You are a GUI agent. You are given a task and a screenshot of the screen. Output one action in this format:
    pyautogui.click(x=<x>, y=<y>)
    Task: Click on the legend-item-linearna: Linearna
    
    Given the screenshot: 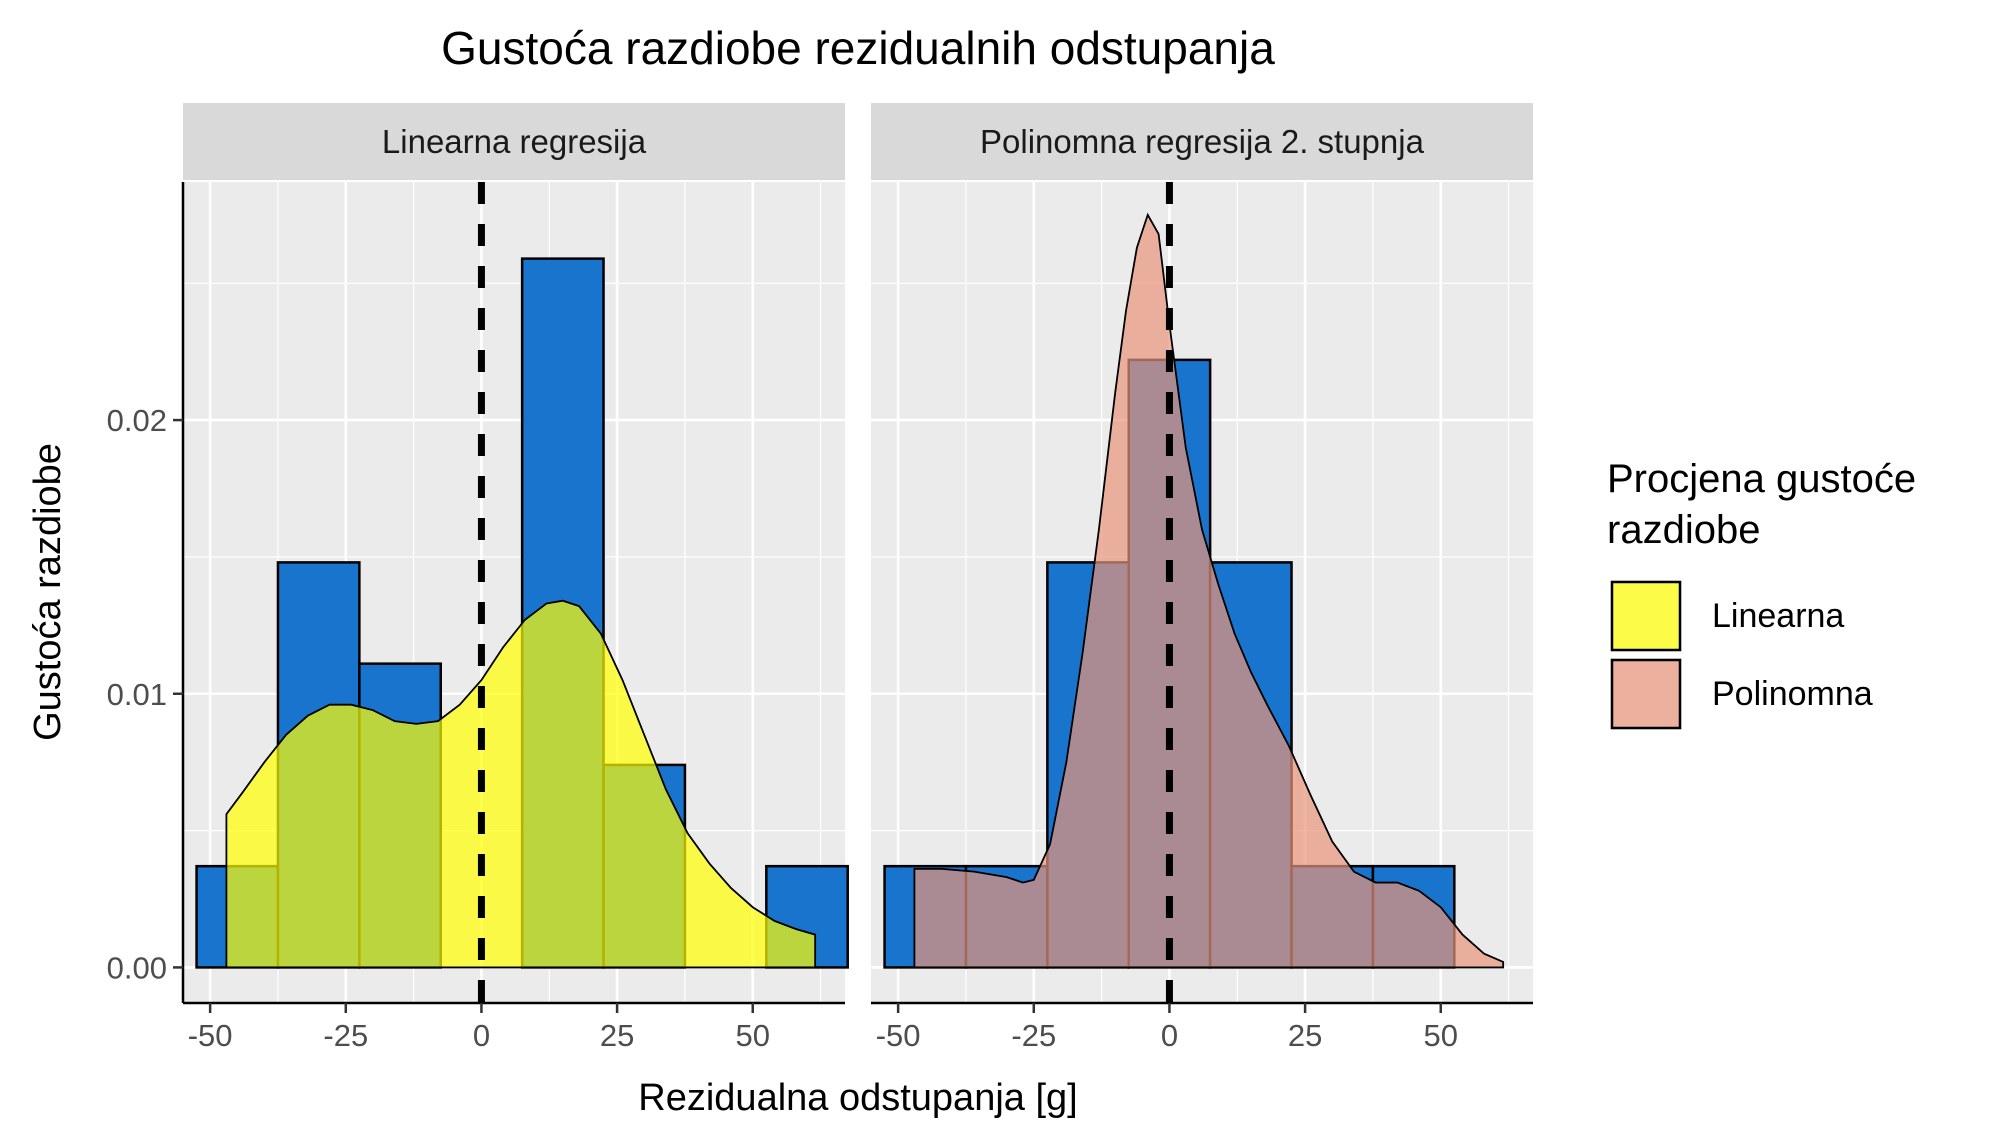 What is the action you would take?
    pyautogui.click(x=1727, y=616)
    